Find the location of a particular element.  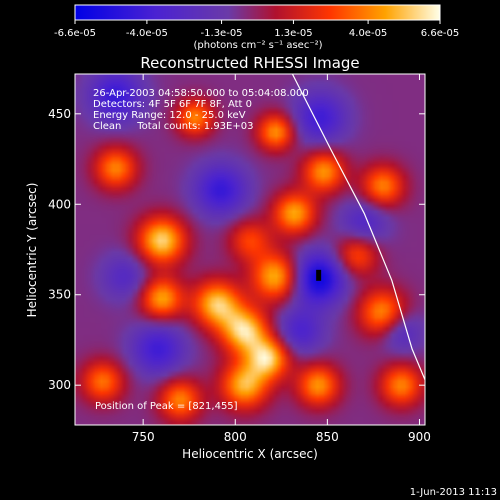

colorbar-tick-label: -6.6e-05 is located at coordinates (75, 33).